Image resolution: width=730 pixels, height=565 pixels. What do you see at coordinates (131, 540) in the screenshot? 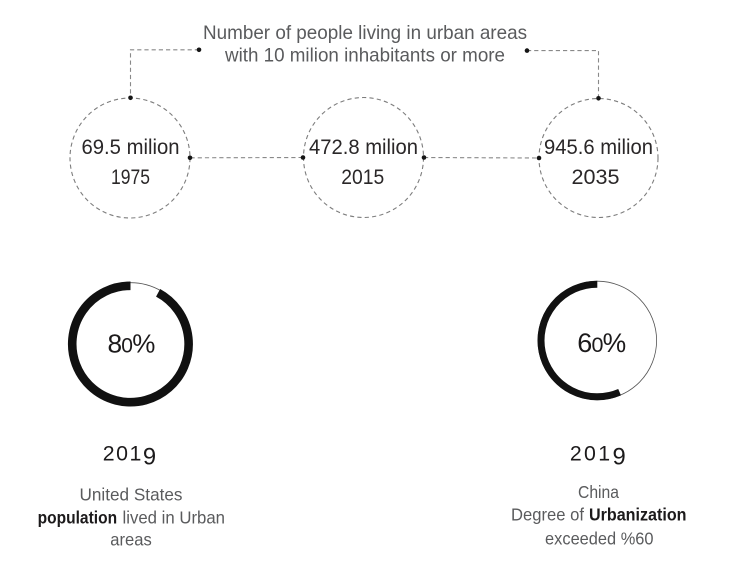
I see `svg-text: areas` at bounding box center [131, 540].